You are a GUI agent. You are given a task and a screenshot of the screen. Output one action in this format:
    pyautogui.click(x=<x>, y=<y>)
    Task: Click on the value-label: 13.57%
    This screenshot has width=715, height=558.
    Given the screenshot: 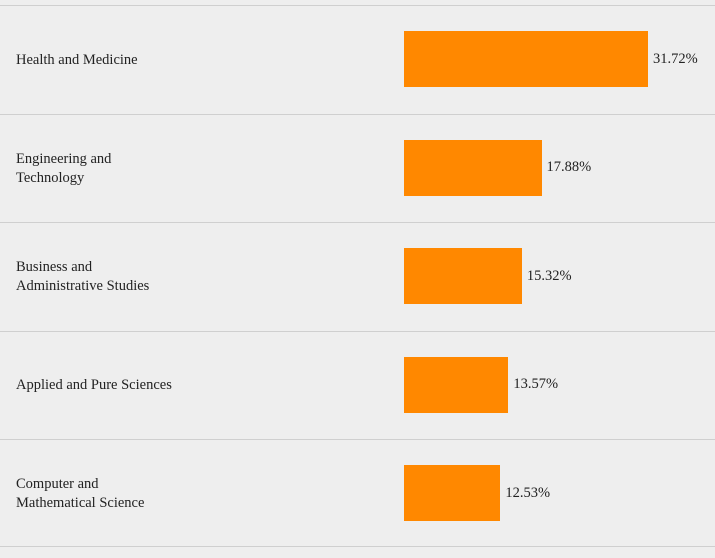 What is the action you would take?
    pyautogui.click(x=536, y=384)
    